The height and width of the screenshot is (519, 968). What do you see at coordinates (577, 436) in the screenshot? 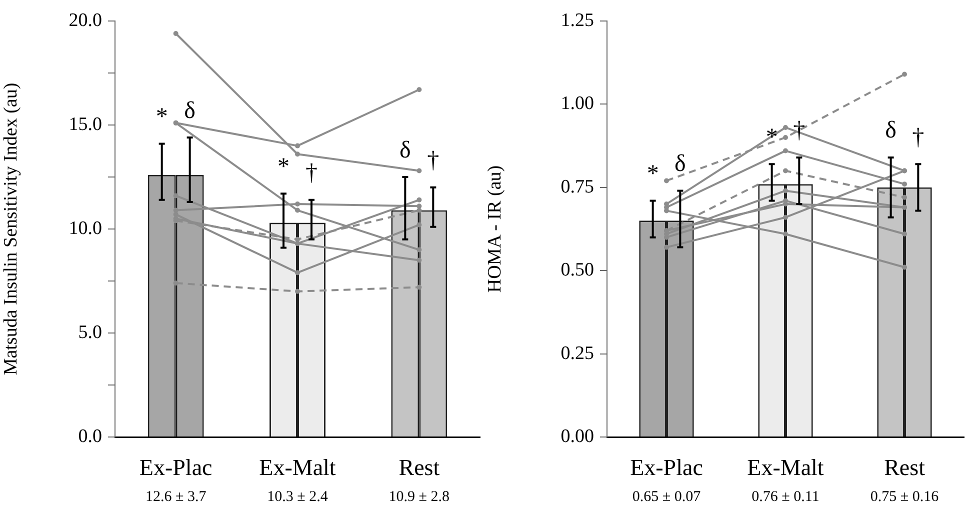
I see `y-tick-label: 0.00` at bounding box center [577, 436].